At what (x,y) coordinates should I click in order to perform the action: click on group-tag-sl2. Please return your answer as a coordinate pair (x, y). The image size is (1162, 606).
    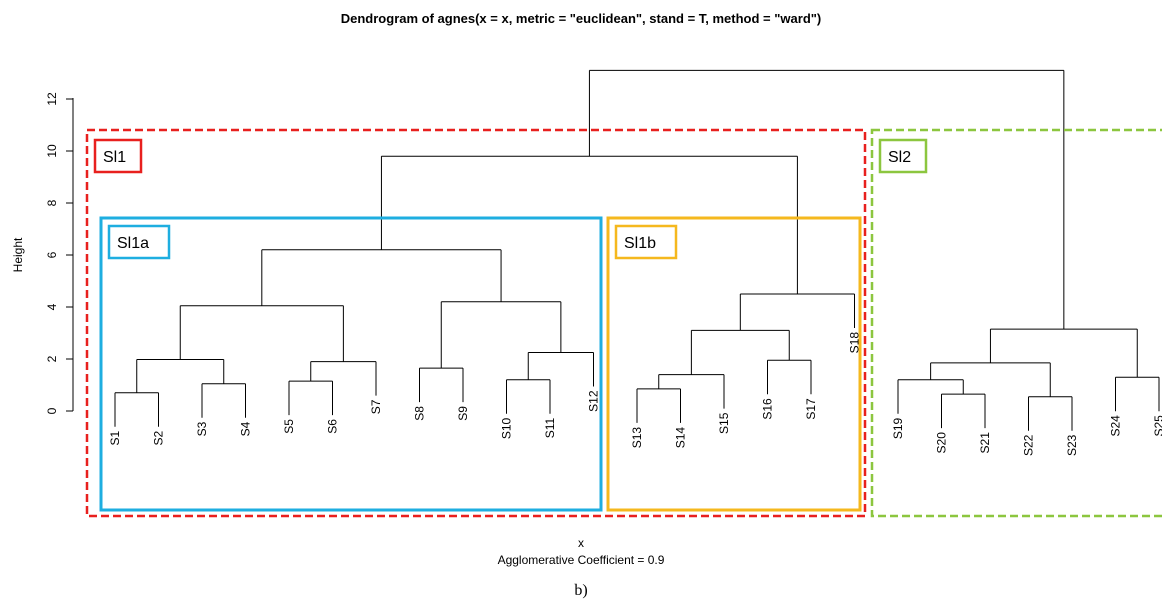
    Looking at the image, I should click on (903, 156).